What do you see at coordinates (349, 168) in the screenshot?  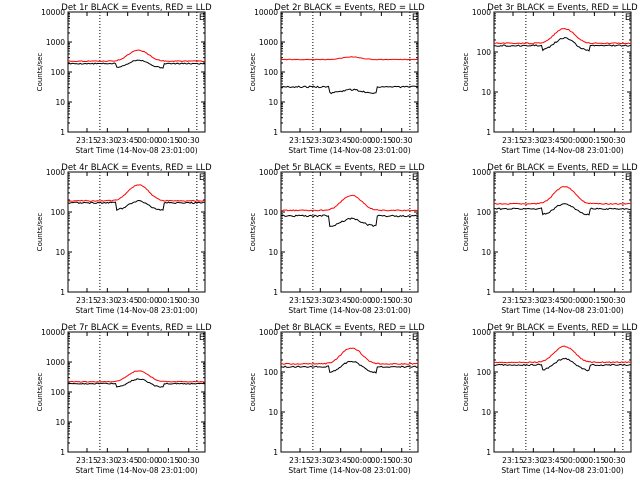 I see `chart-title: Det 5r BLACK = Events, RED = LLD` at bounding box center [349, 168].